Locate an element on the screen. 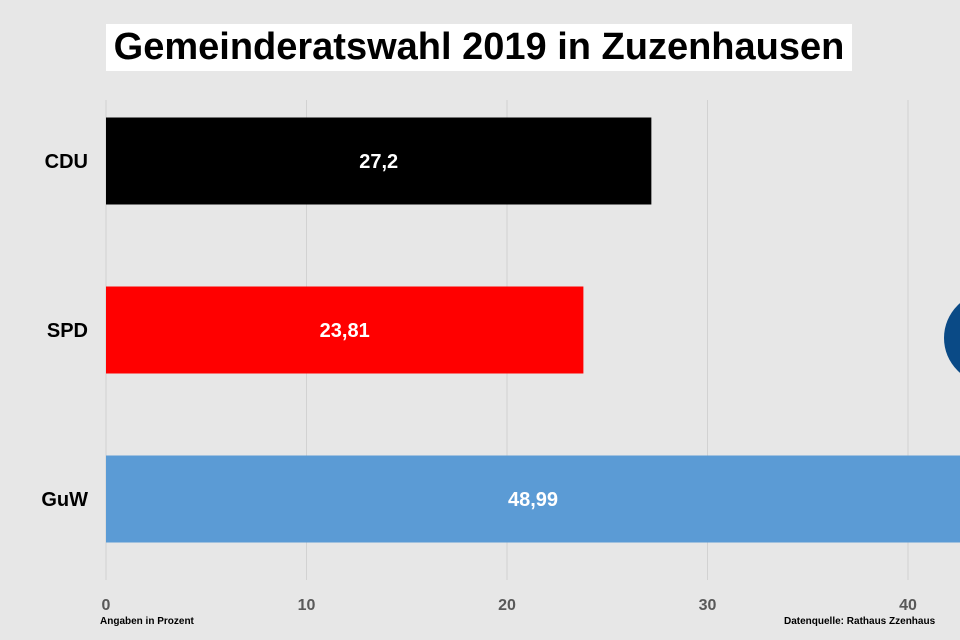 The width and height of the screenshot is (960, 640). x-tick-40: 40 is located at coordinates (908, 605).